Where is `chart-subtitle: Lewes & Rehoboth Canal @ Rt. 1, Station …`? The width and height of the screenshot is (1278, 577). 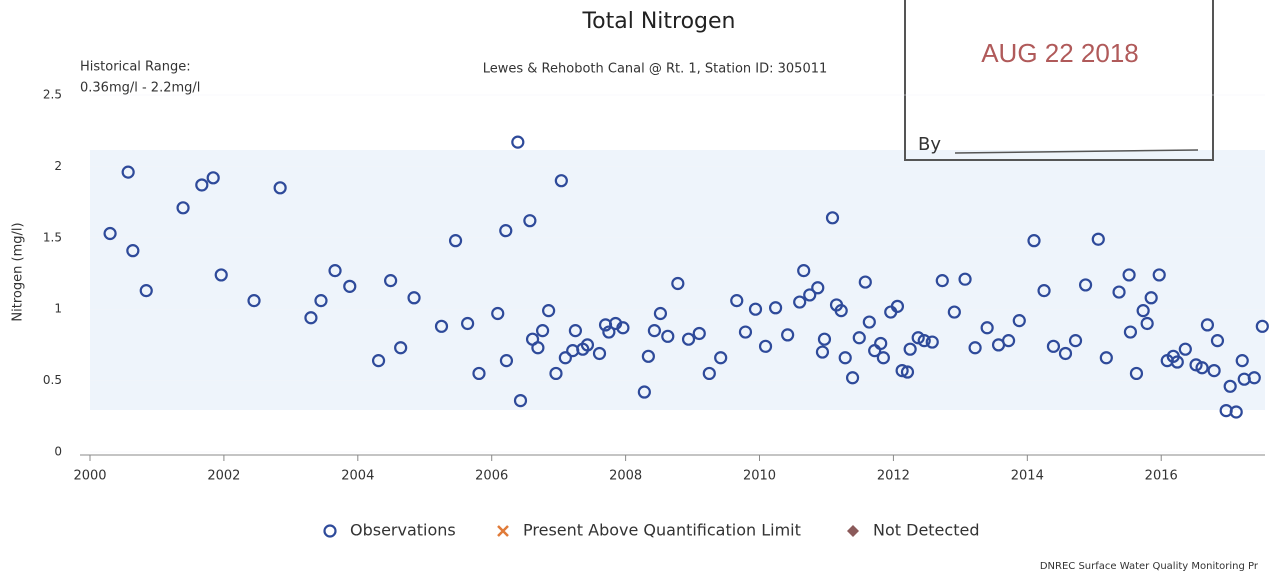 chart-subtitle: Lewes & Rehoboth Canal @ Rt. 1, Station … is located at coordinates (655, 69).